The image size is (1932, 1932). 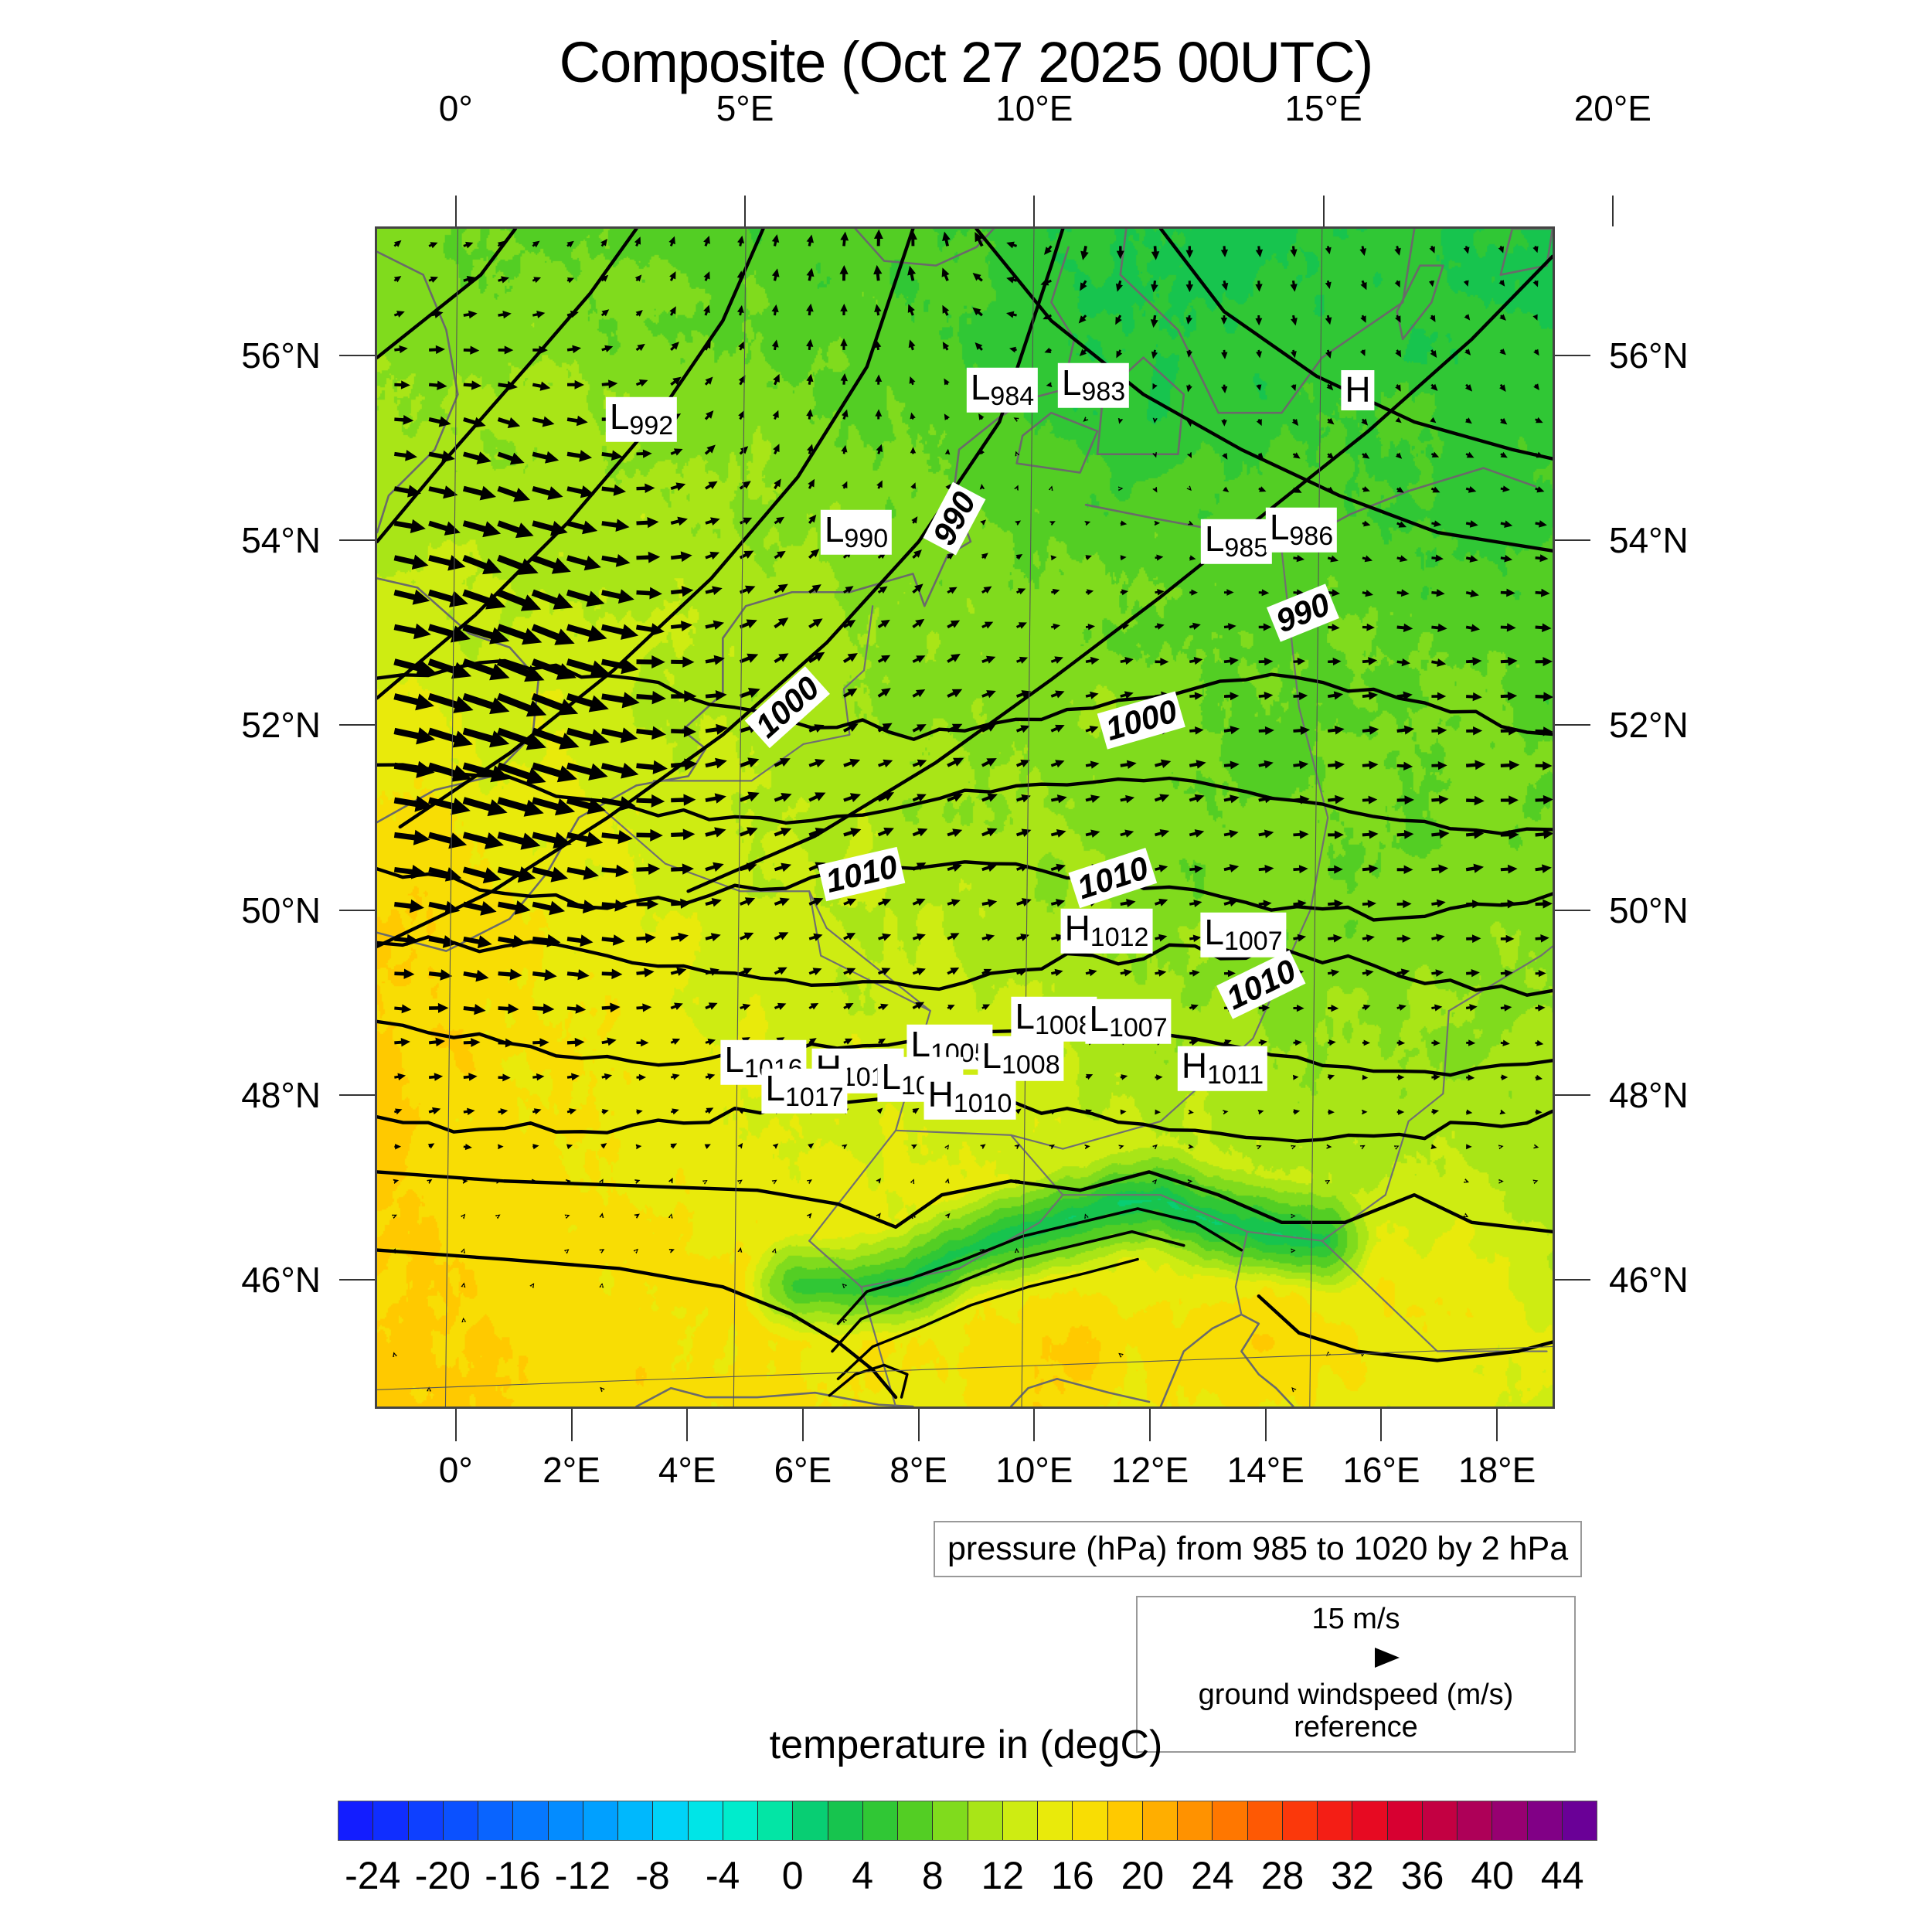 I want to click on lon-tick-top-3: 15°E, so click(x=1323, y=108).